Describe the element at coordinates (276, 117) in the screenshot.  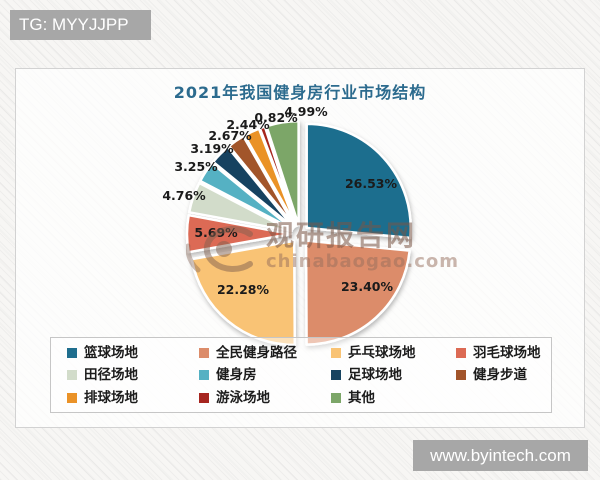
I see `pie-percent-label-10: 0.82%` at that location.